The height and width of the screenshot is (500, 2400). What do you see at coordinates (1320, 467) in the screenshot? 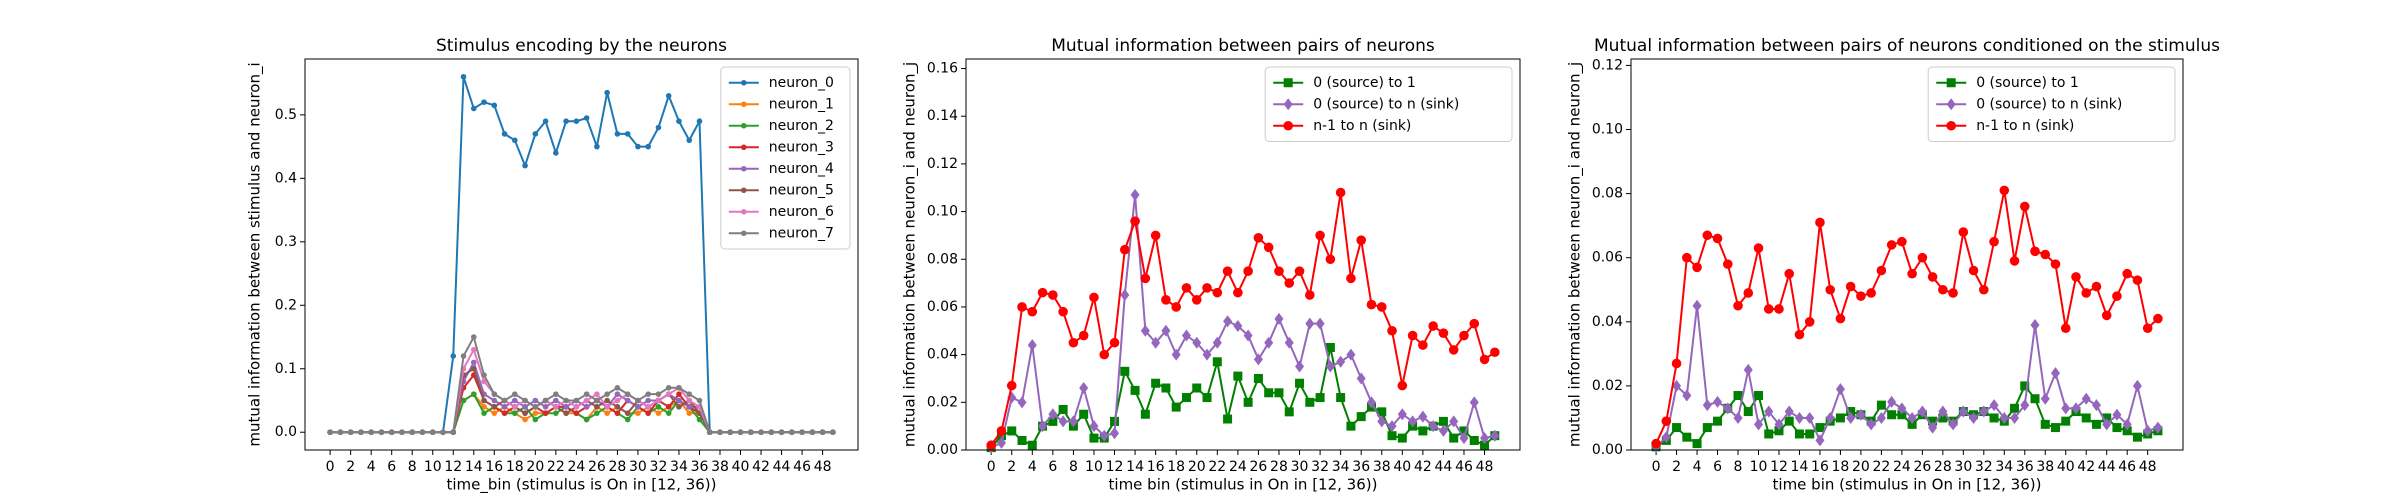
I see `x-tick-label: 32` at bounding box center [1320, 467].